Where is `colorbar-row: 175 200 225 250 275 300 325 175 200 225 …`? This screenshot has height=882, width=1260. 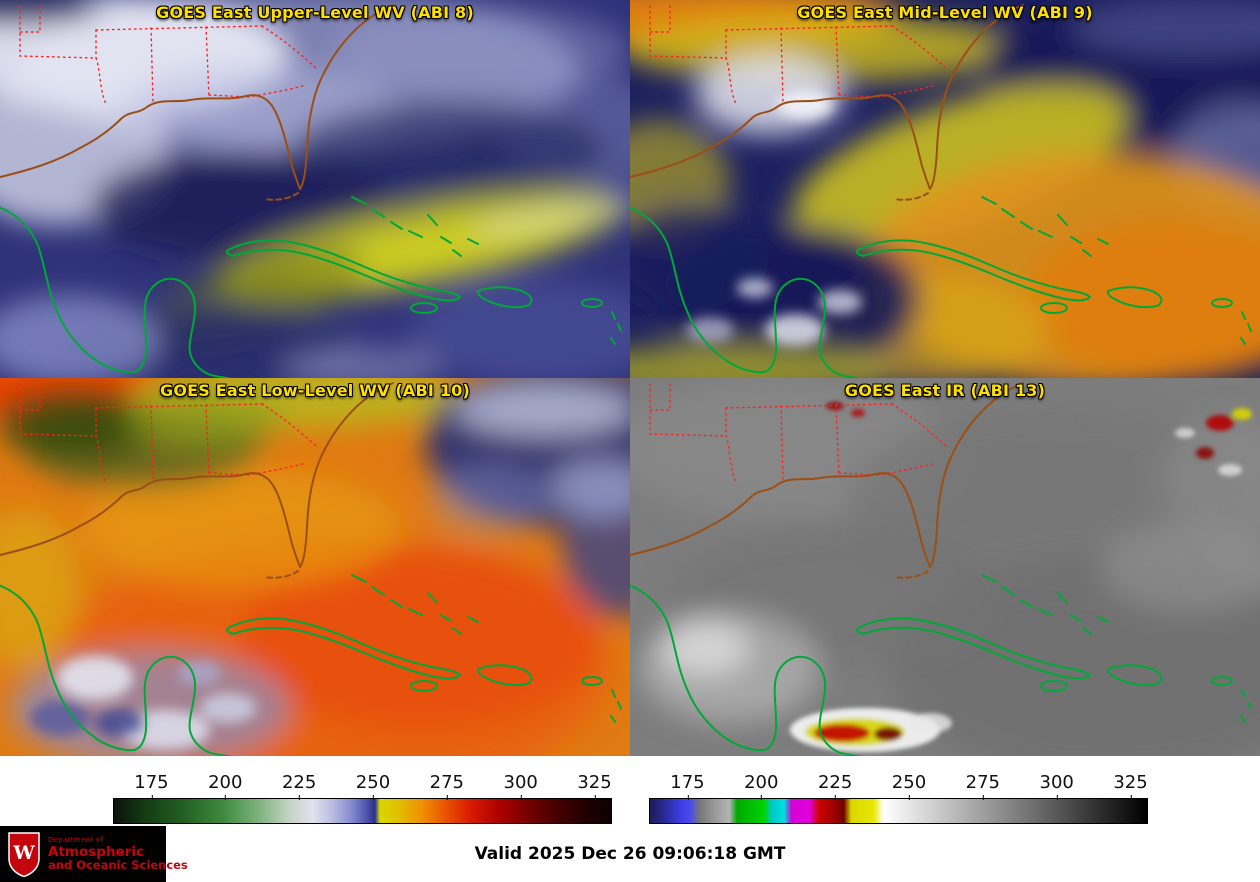 colorbar-row: 175 200 225 250 275 300 325 175 200 225 … is located at coordinates (630, 791).